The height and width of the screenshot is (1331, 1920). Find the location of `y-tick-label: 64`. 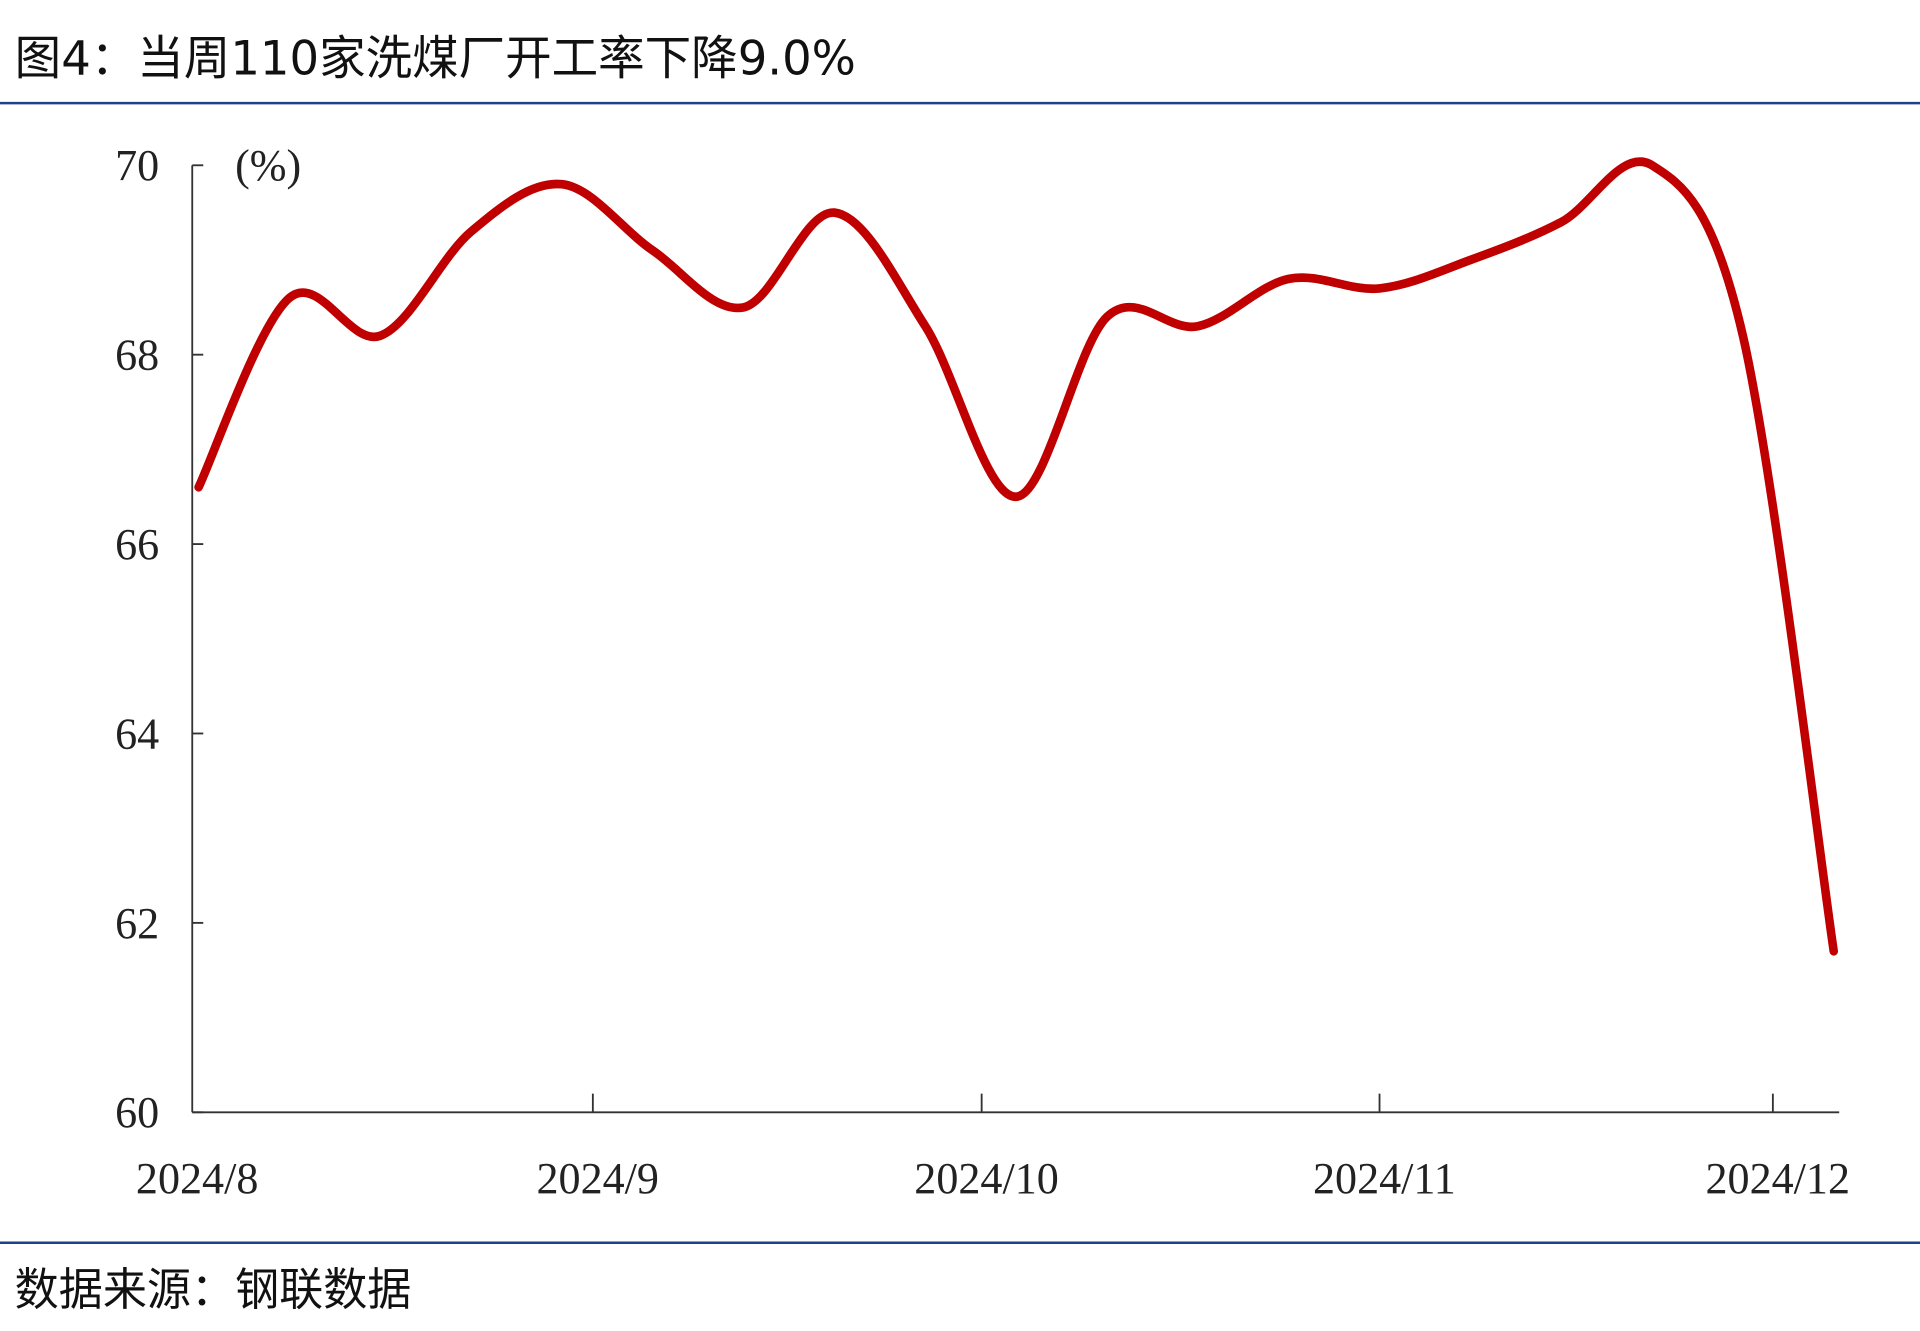

y-tick-label: 64 is located at coordinates (137, 733).